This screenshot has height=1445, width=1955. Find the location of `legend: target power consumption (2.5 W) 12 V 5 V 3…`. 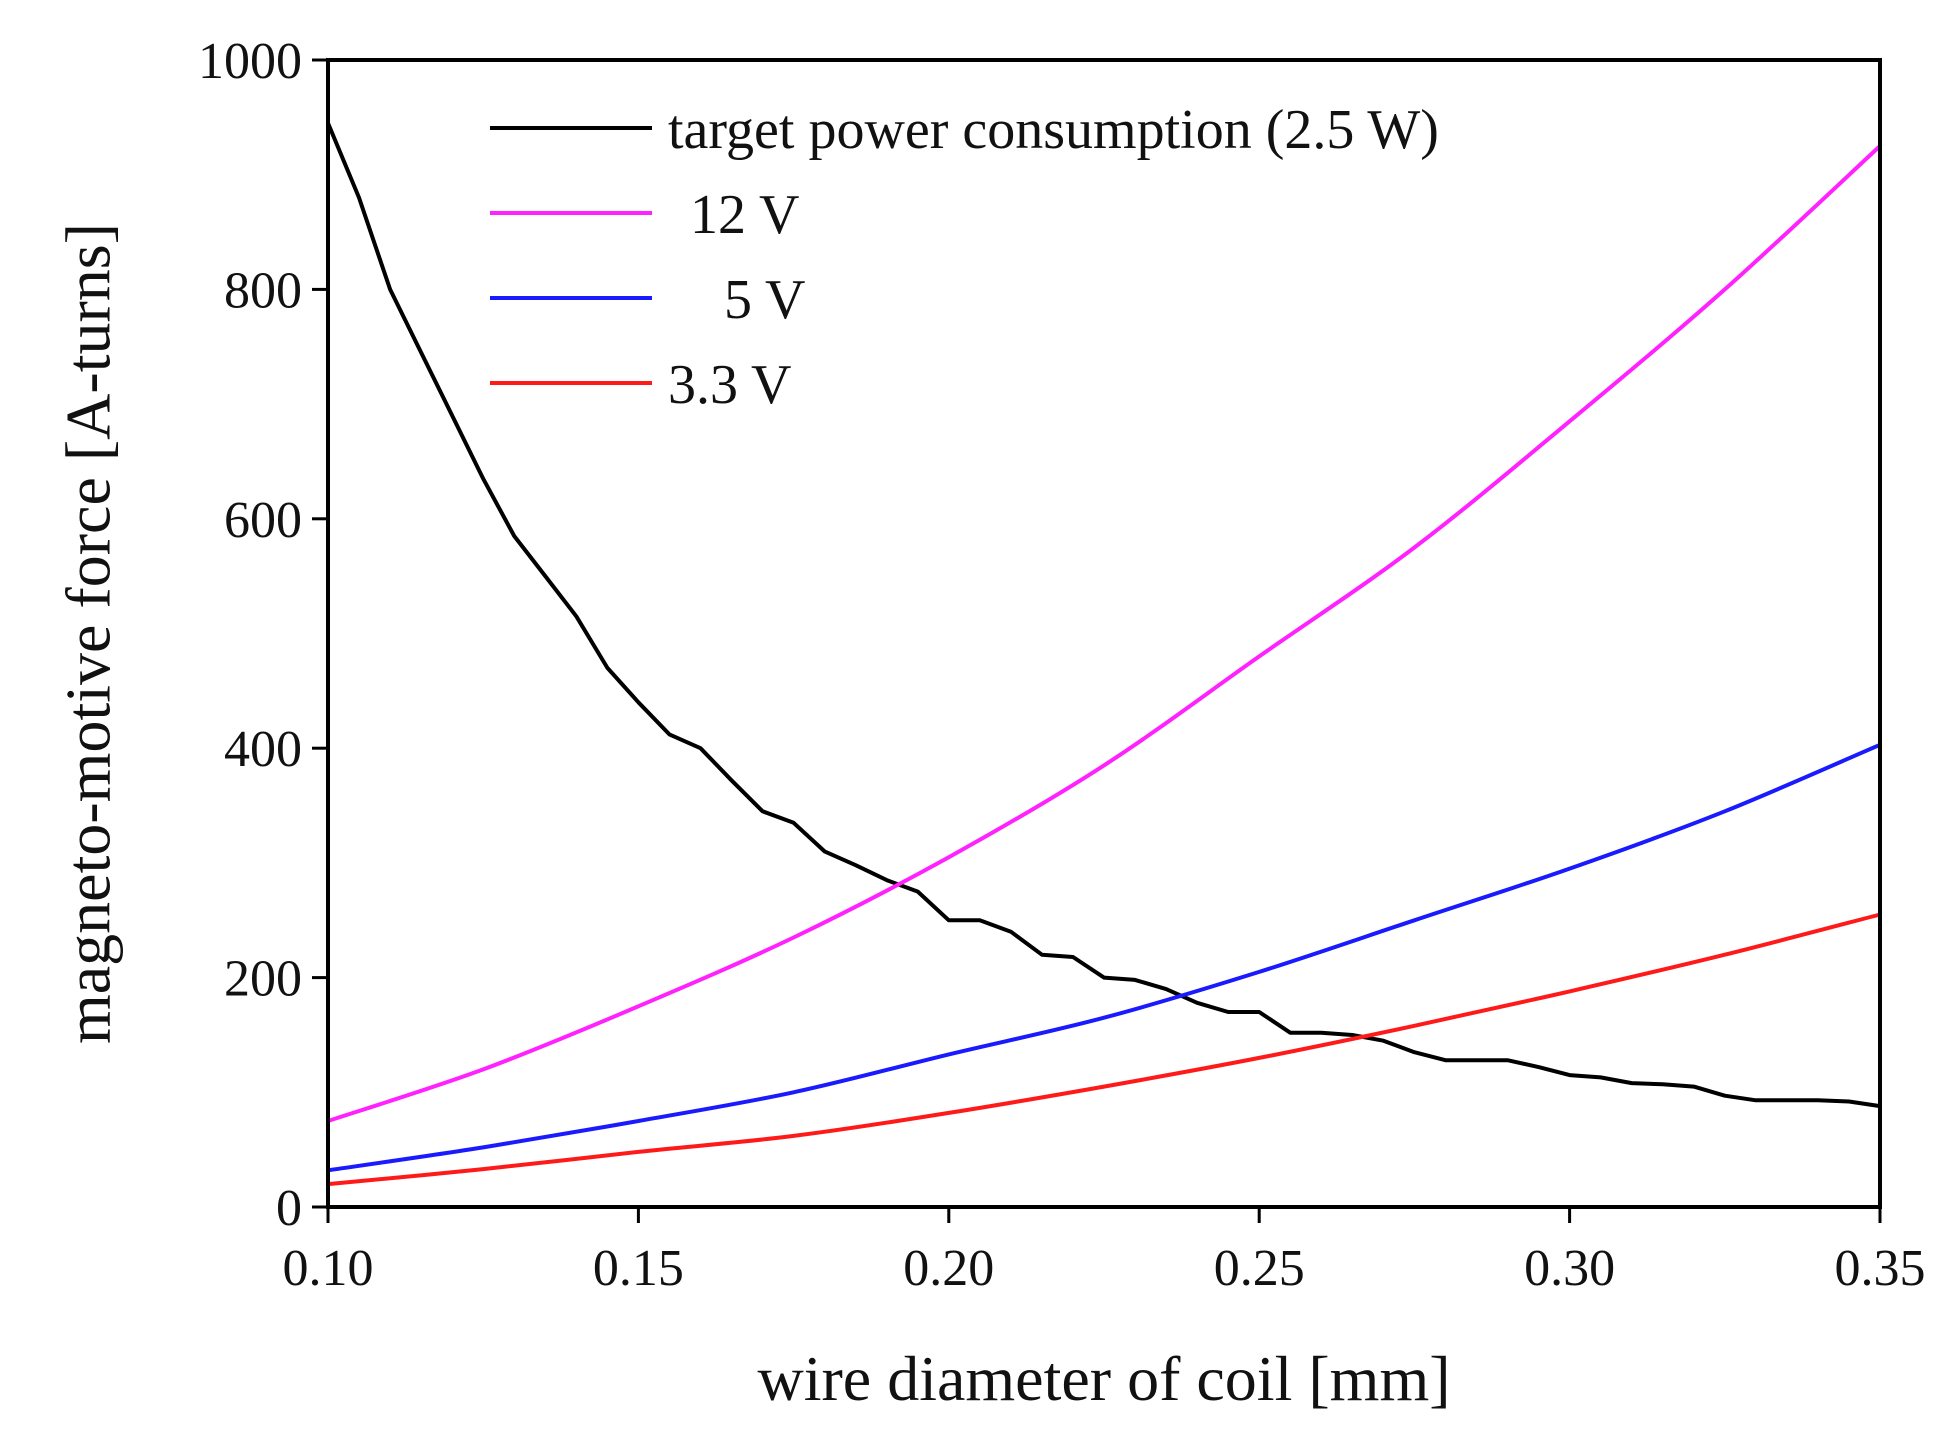

legend: target power consumption (2.5 W) 12 V 5 V 3… is located at coordinates (964, 257).